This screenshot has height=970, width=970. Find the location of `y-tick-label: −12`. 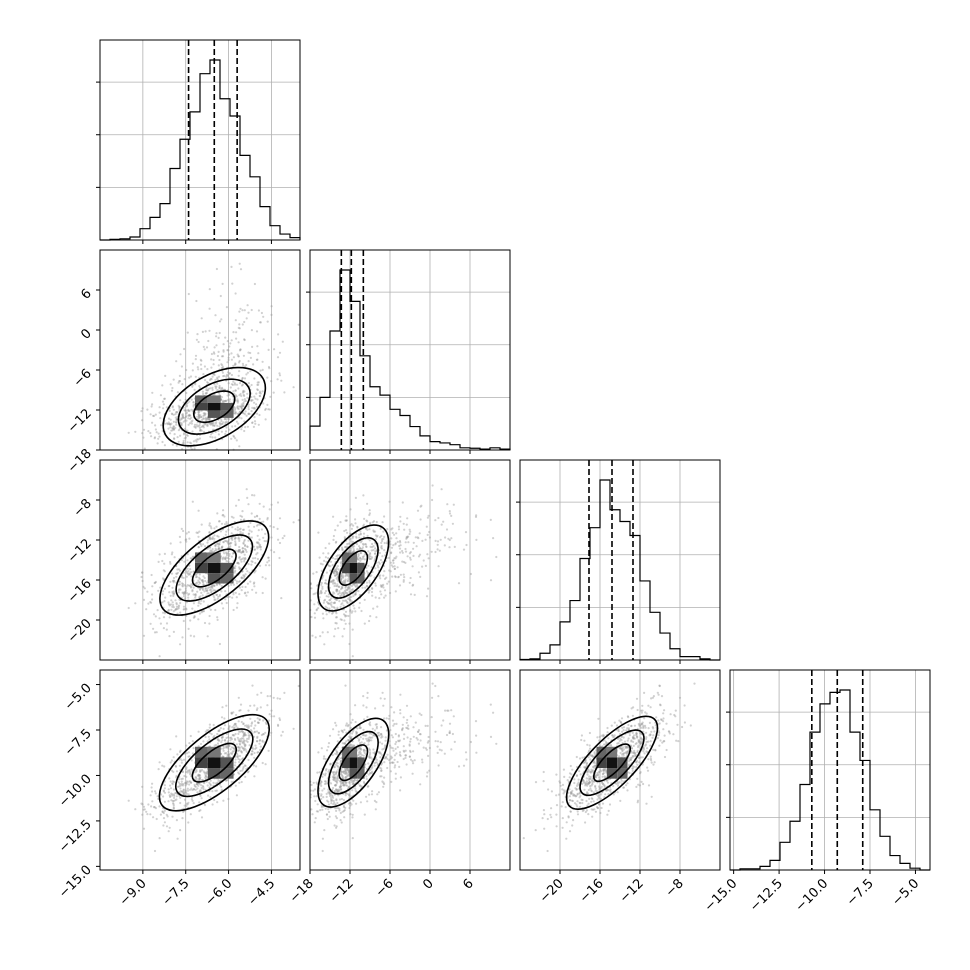

y-tick-label: −12 is located at coordinates (80, 421).